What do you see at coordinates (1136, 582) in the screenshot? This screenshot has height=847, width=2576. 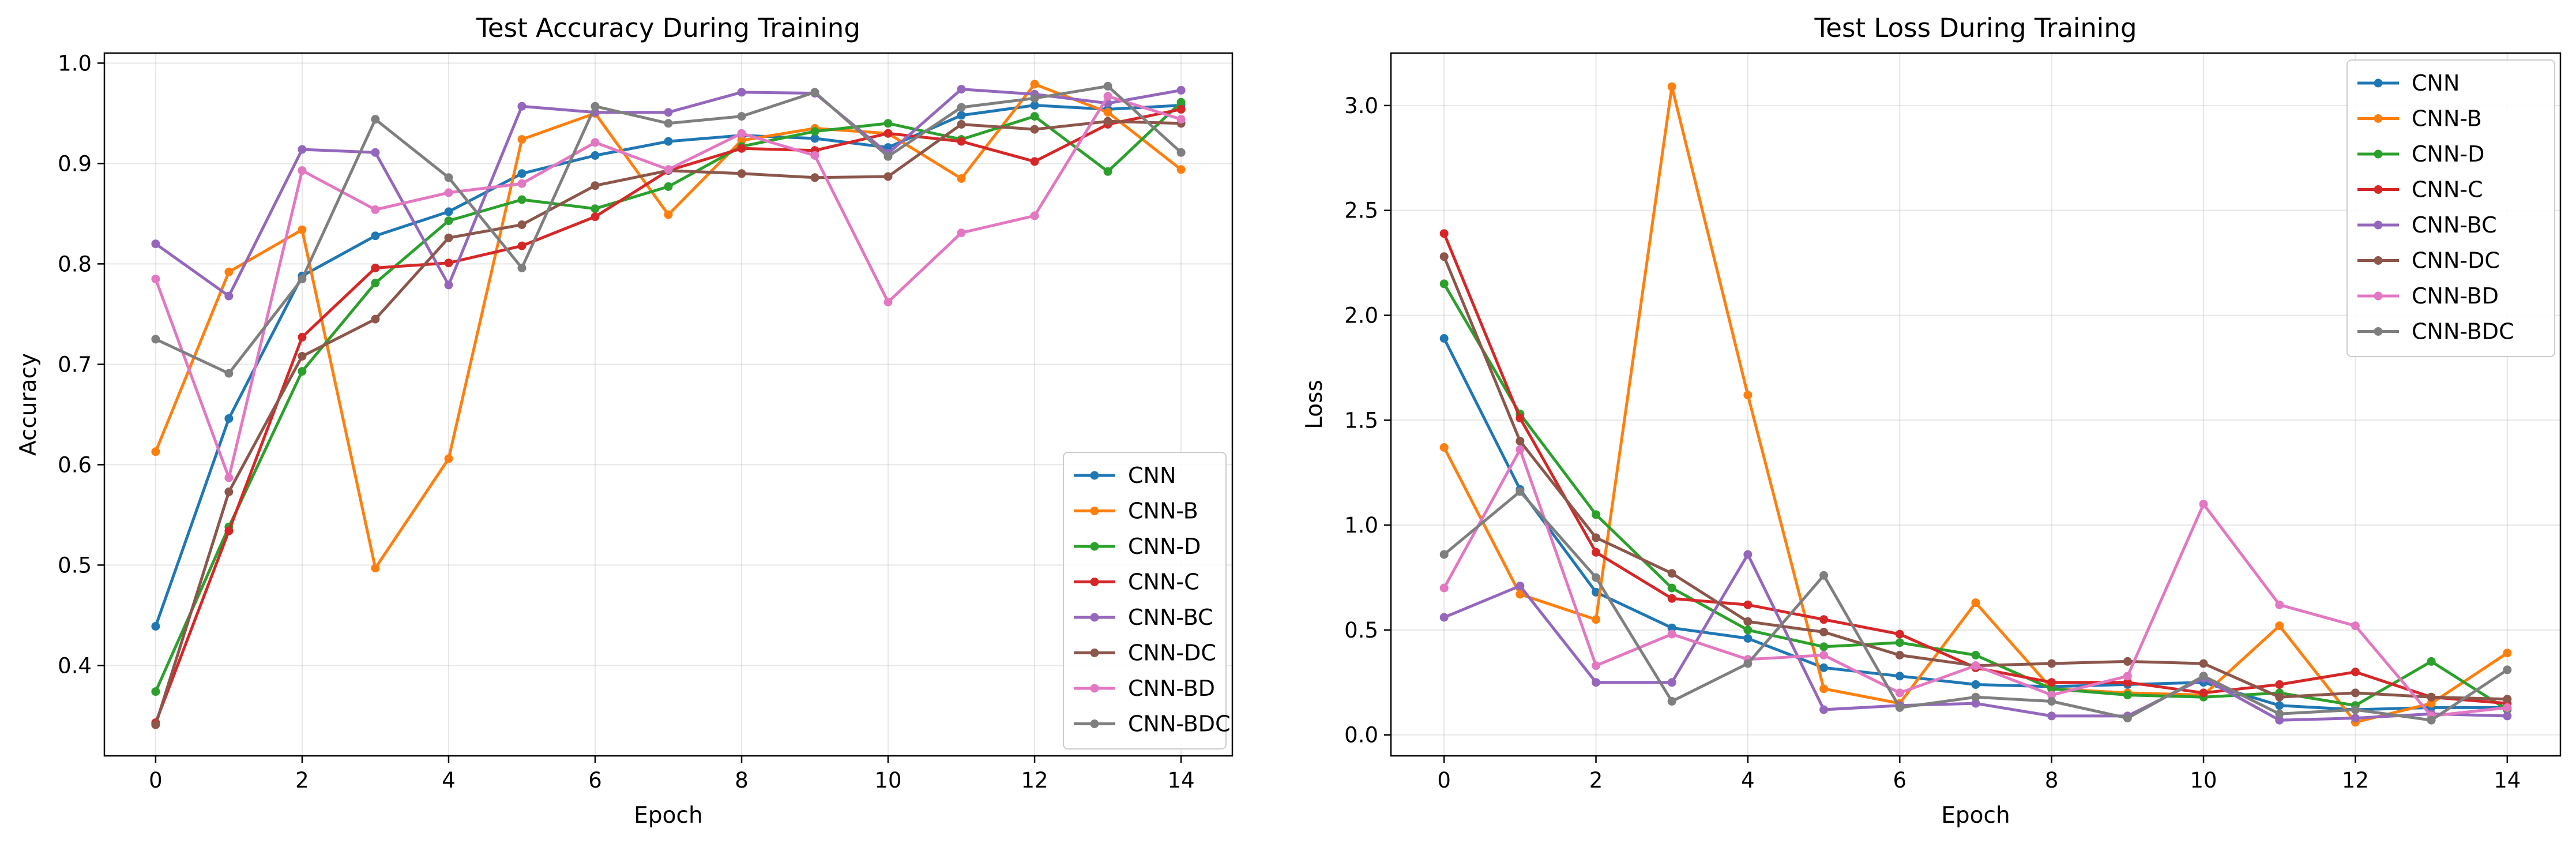 I see `accuracy-legend-item-cnn-c: CNN-C` at bounding box center [1136, 582].